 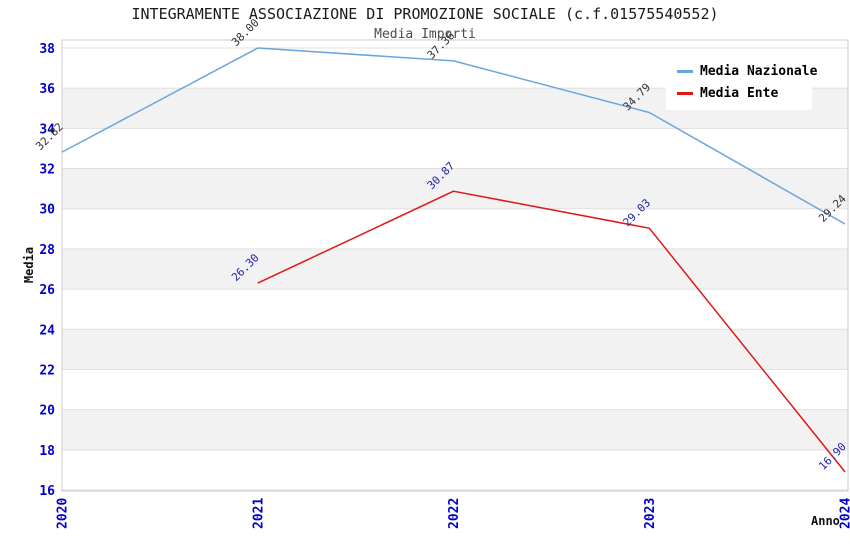 What do you see at coordinates (47, 491) in the screenshot?
I see `y-tick-label: 16` at bounding box center [47, 491].